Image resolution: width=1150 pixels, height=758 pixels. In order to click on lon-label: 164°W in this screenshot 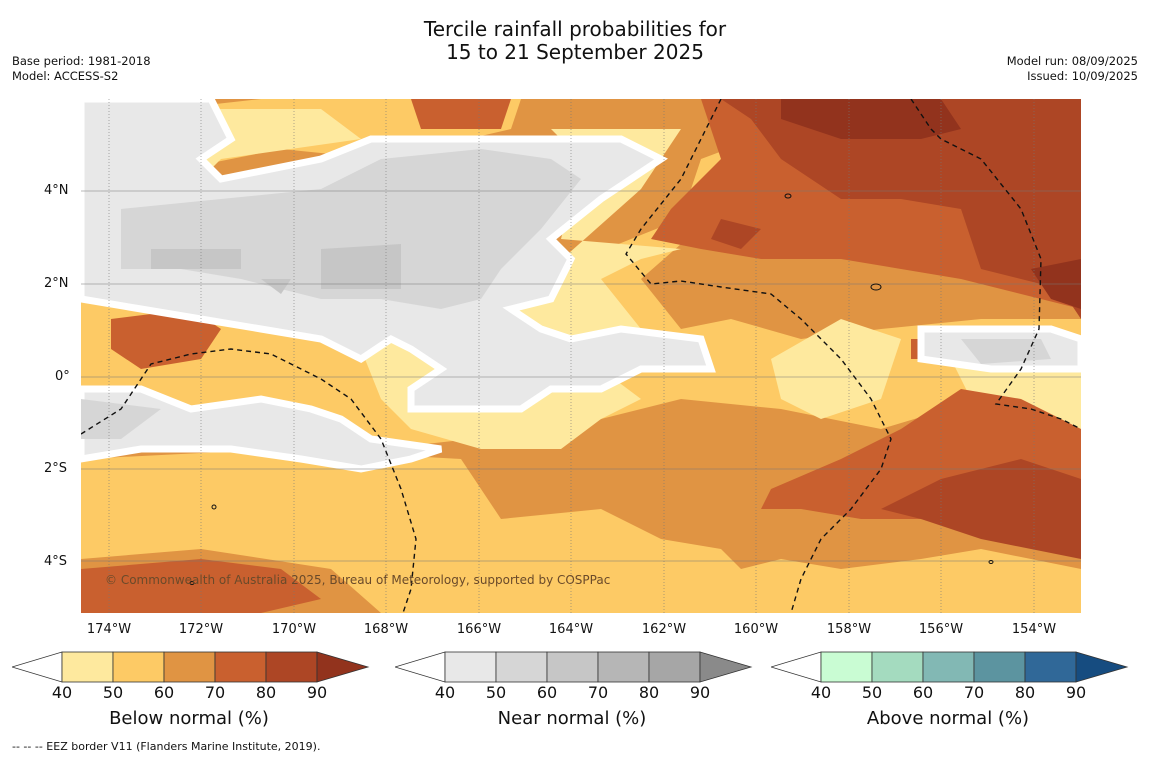, I will do `click(571, 629)`.